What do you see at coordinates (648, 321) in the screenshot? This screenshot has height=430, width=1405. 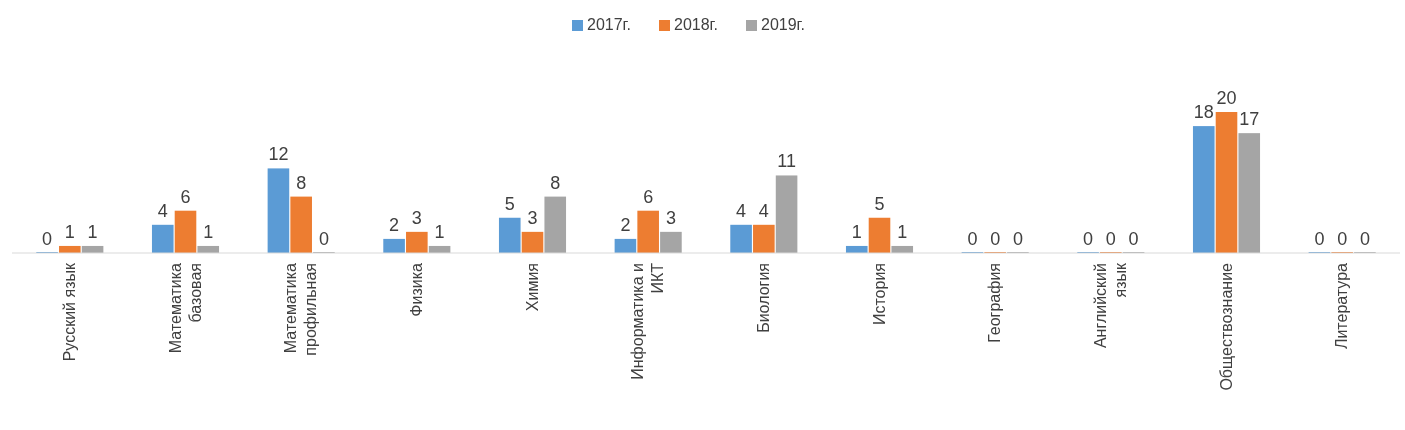 I see `x-tick-label: Информатика и ИКТ` at bounding box center [648, 321].